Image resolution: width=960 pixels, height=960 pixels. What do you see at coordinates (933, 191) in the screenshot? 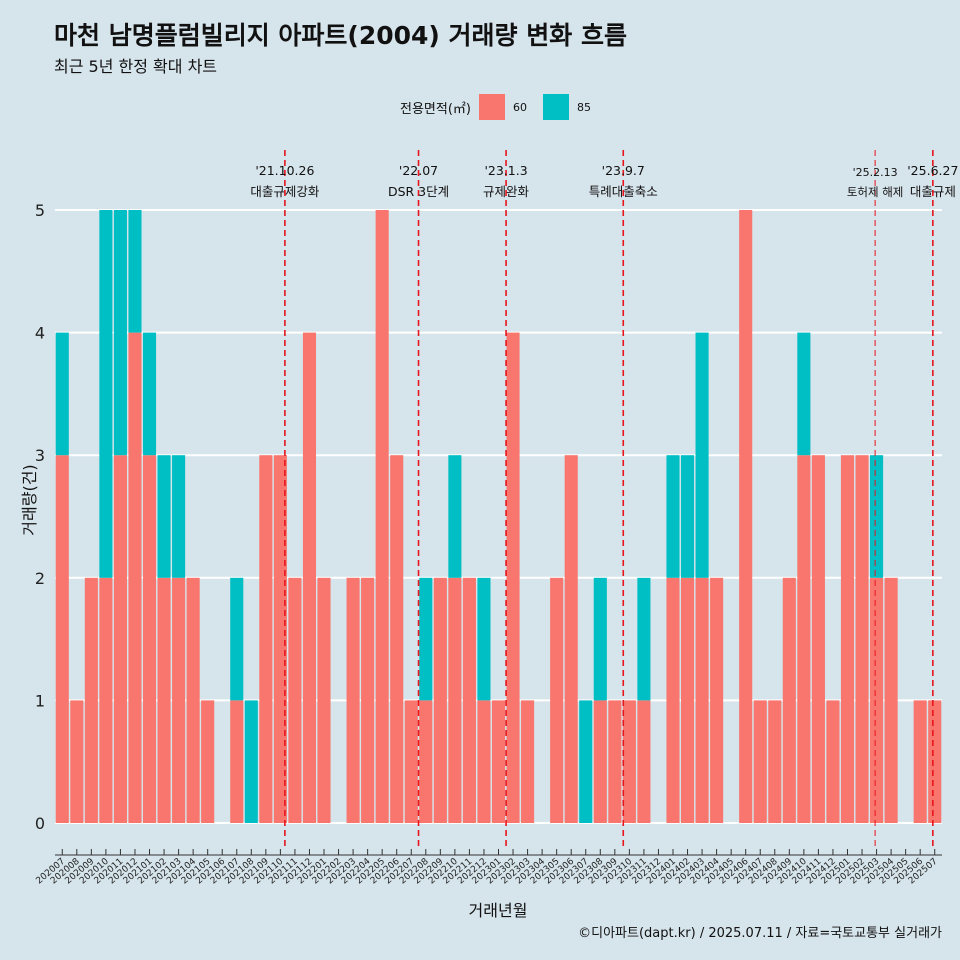
I see `event-name-label: 대출규제` at bounding box center [933, 191].